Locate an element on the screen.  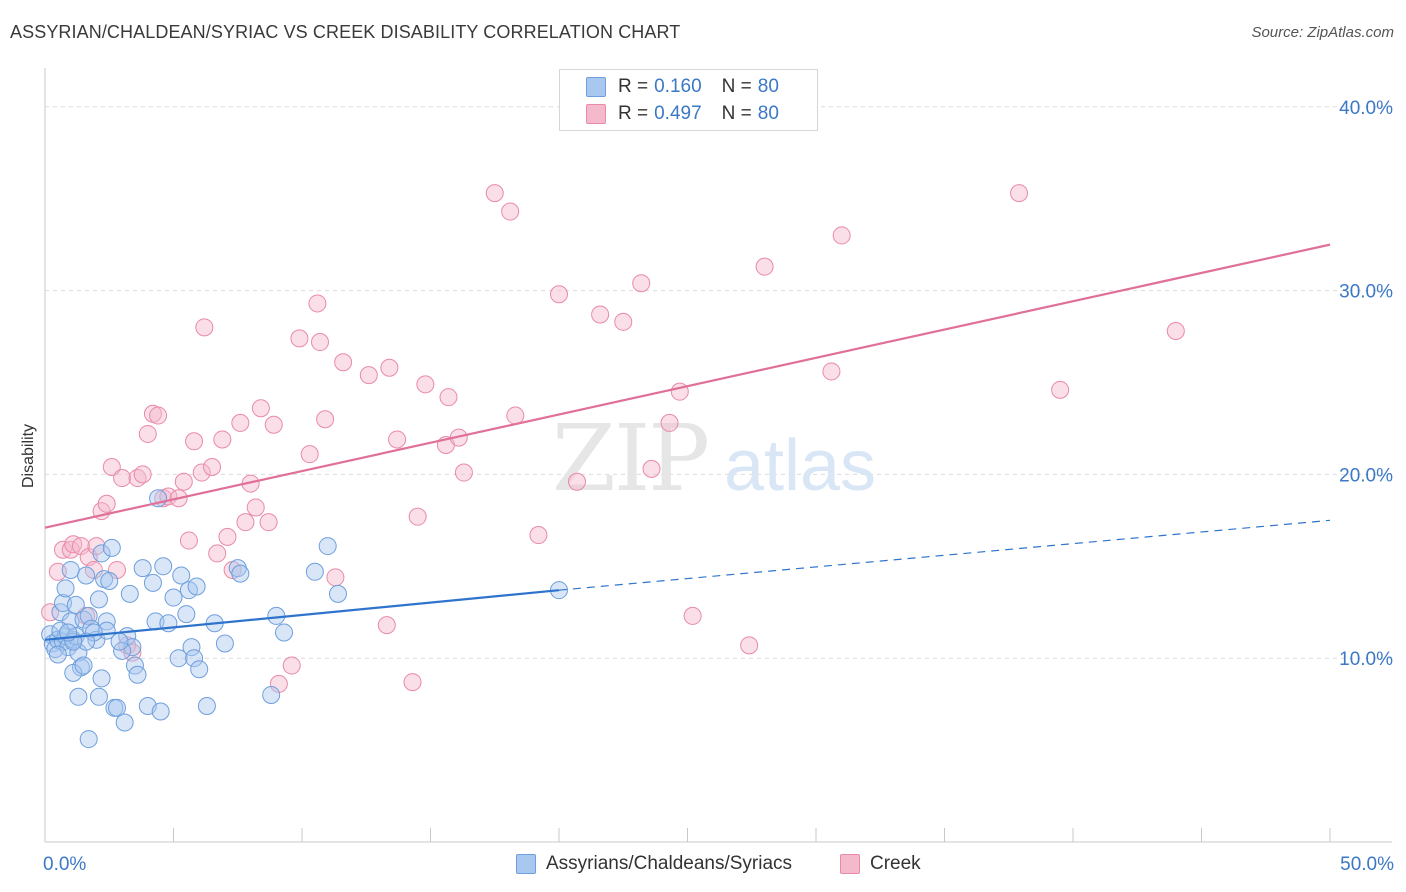
bottom-legend-blue: Assyrians/Chaldeans/Syriacs is located at coordinates (654, 864).